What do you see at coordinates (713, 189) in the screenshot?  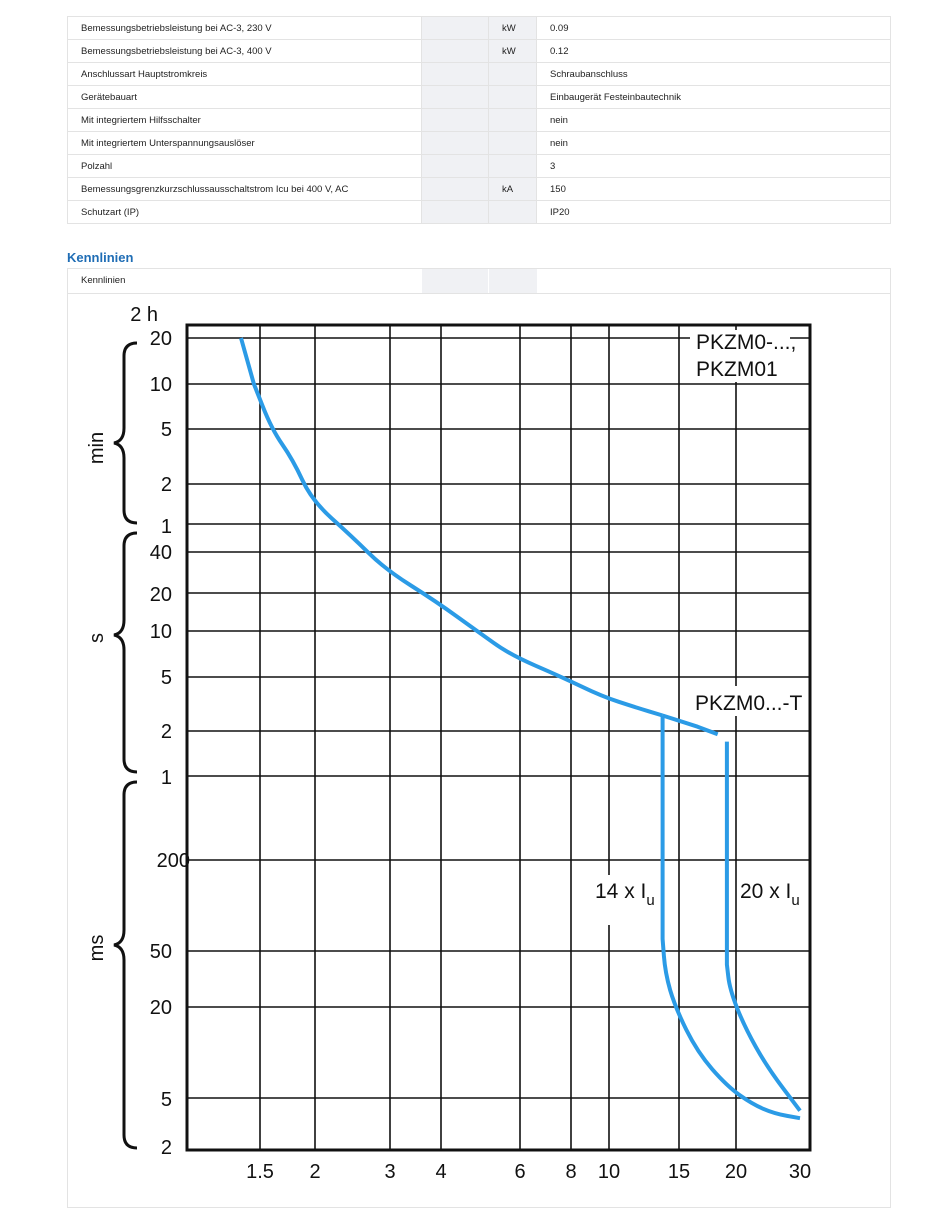 I see `spec-value: 150` at bounding box center [713, 189].